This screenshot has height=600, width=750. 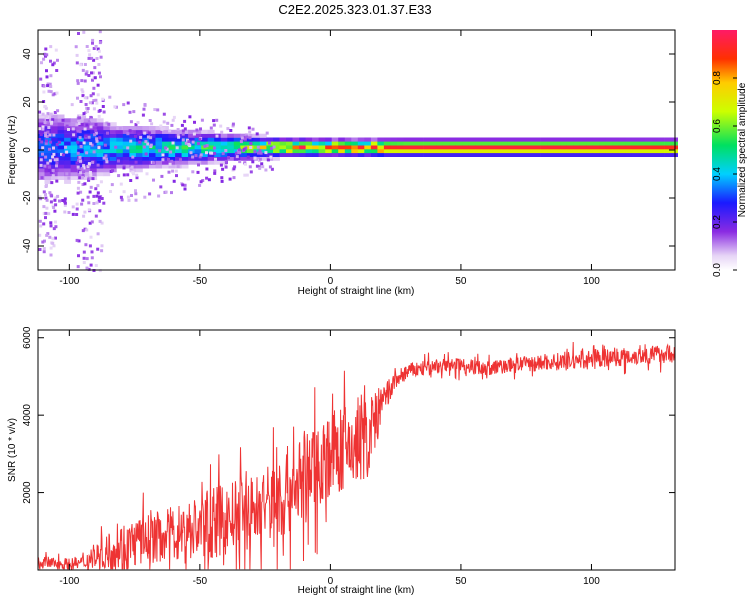 What do you see at coordinates (356, 291) in the screenshot?
I see `spectrogram-x-axis-label: Height of straight line (km)` at bounding box center [356, 291].